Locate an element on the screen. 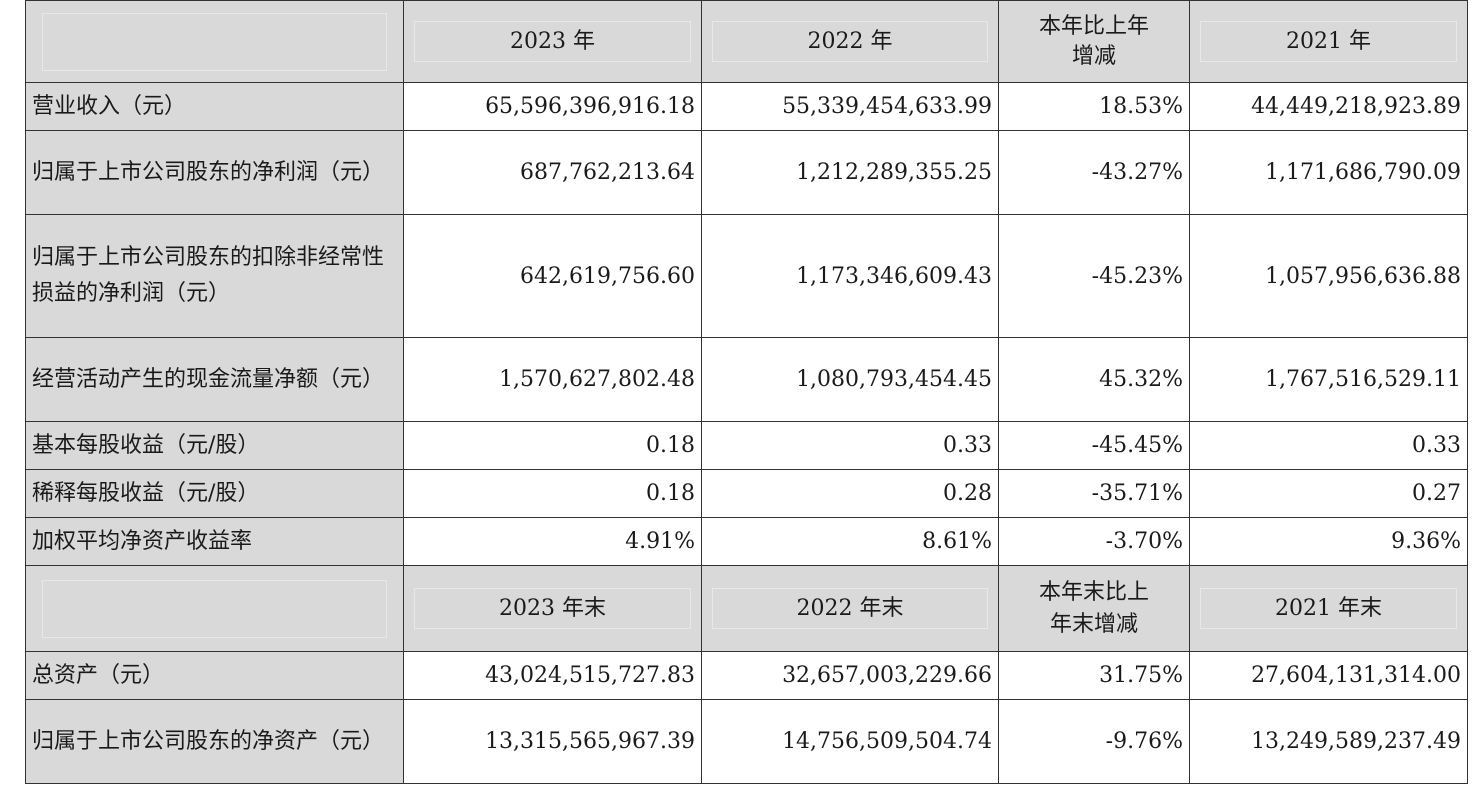 The image size is (1480, 795). header-2021: 2021 年 is located at coordinates (1328, 41).